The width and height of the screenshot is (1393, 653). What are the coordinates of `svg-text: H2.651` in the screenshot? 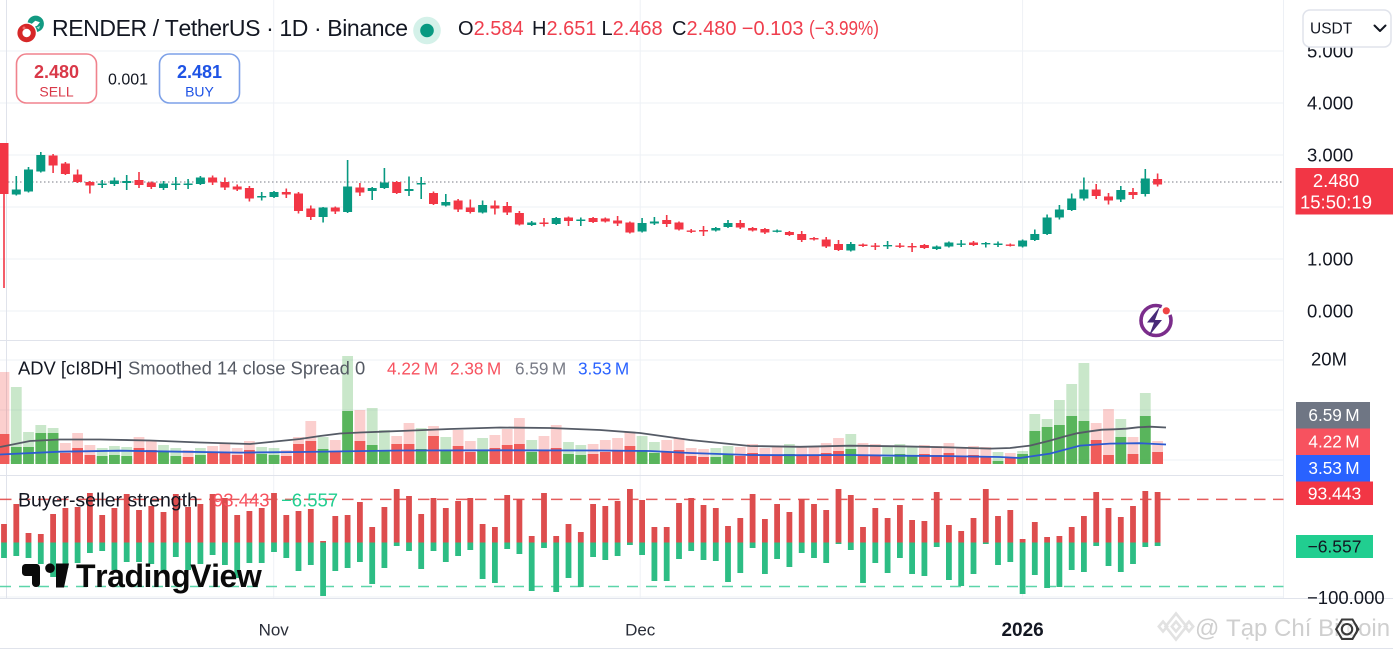 It's located at (564, 29).